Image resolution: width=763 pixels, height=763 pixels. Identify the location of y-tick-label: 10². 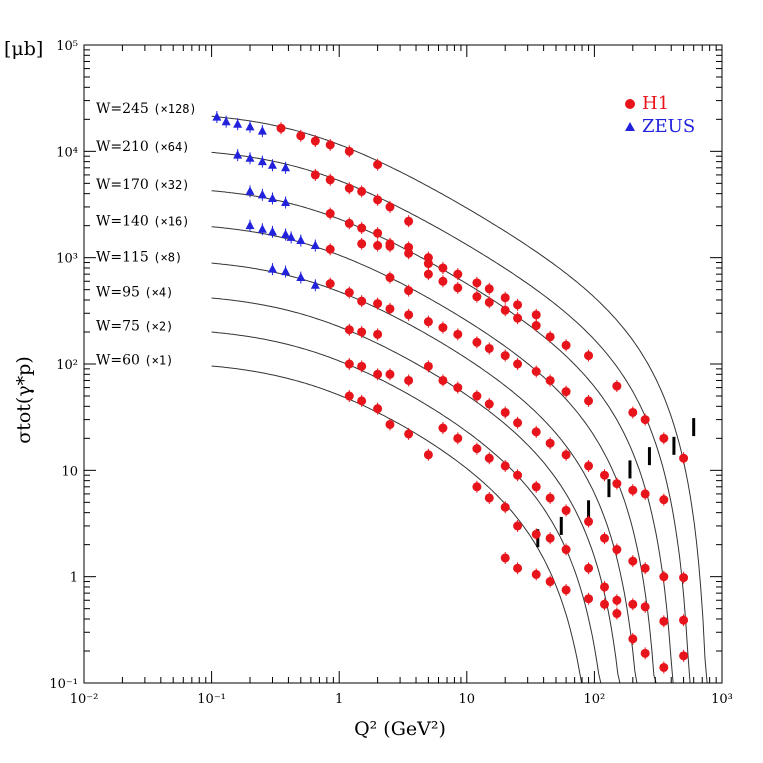
(67, 365).